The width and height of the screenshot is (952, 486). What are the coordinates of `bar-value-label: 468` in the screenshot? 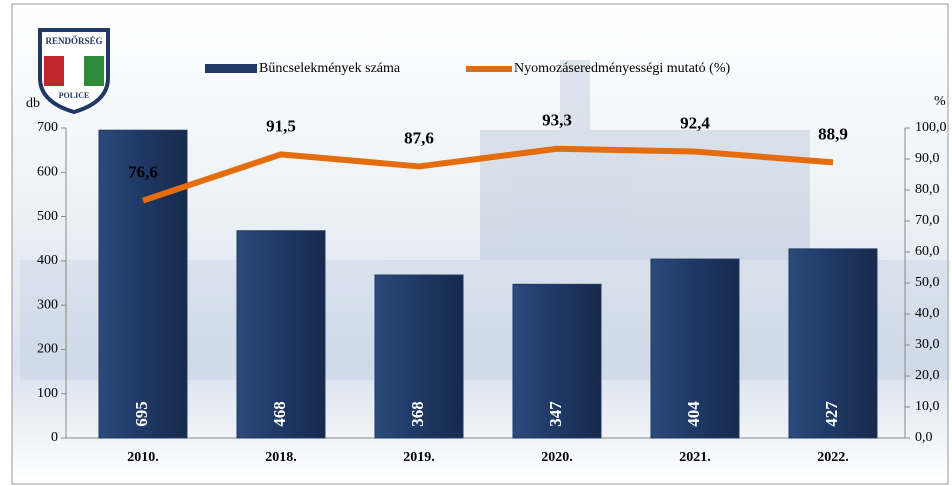 It's located at (279, 414).